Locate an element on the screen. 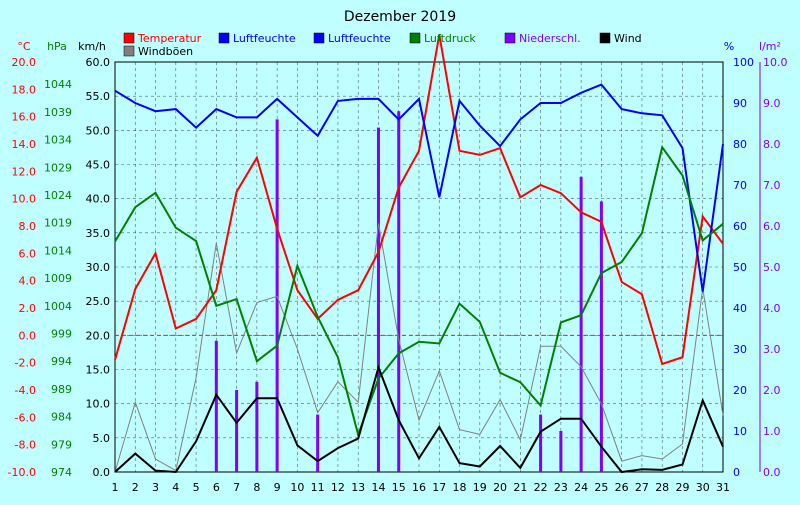 The height and width of the screenshot is (505, 800). x-tick-label: 7 is located at coordinates (236, 487).